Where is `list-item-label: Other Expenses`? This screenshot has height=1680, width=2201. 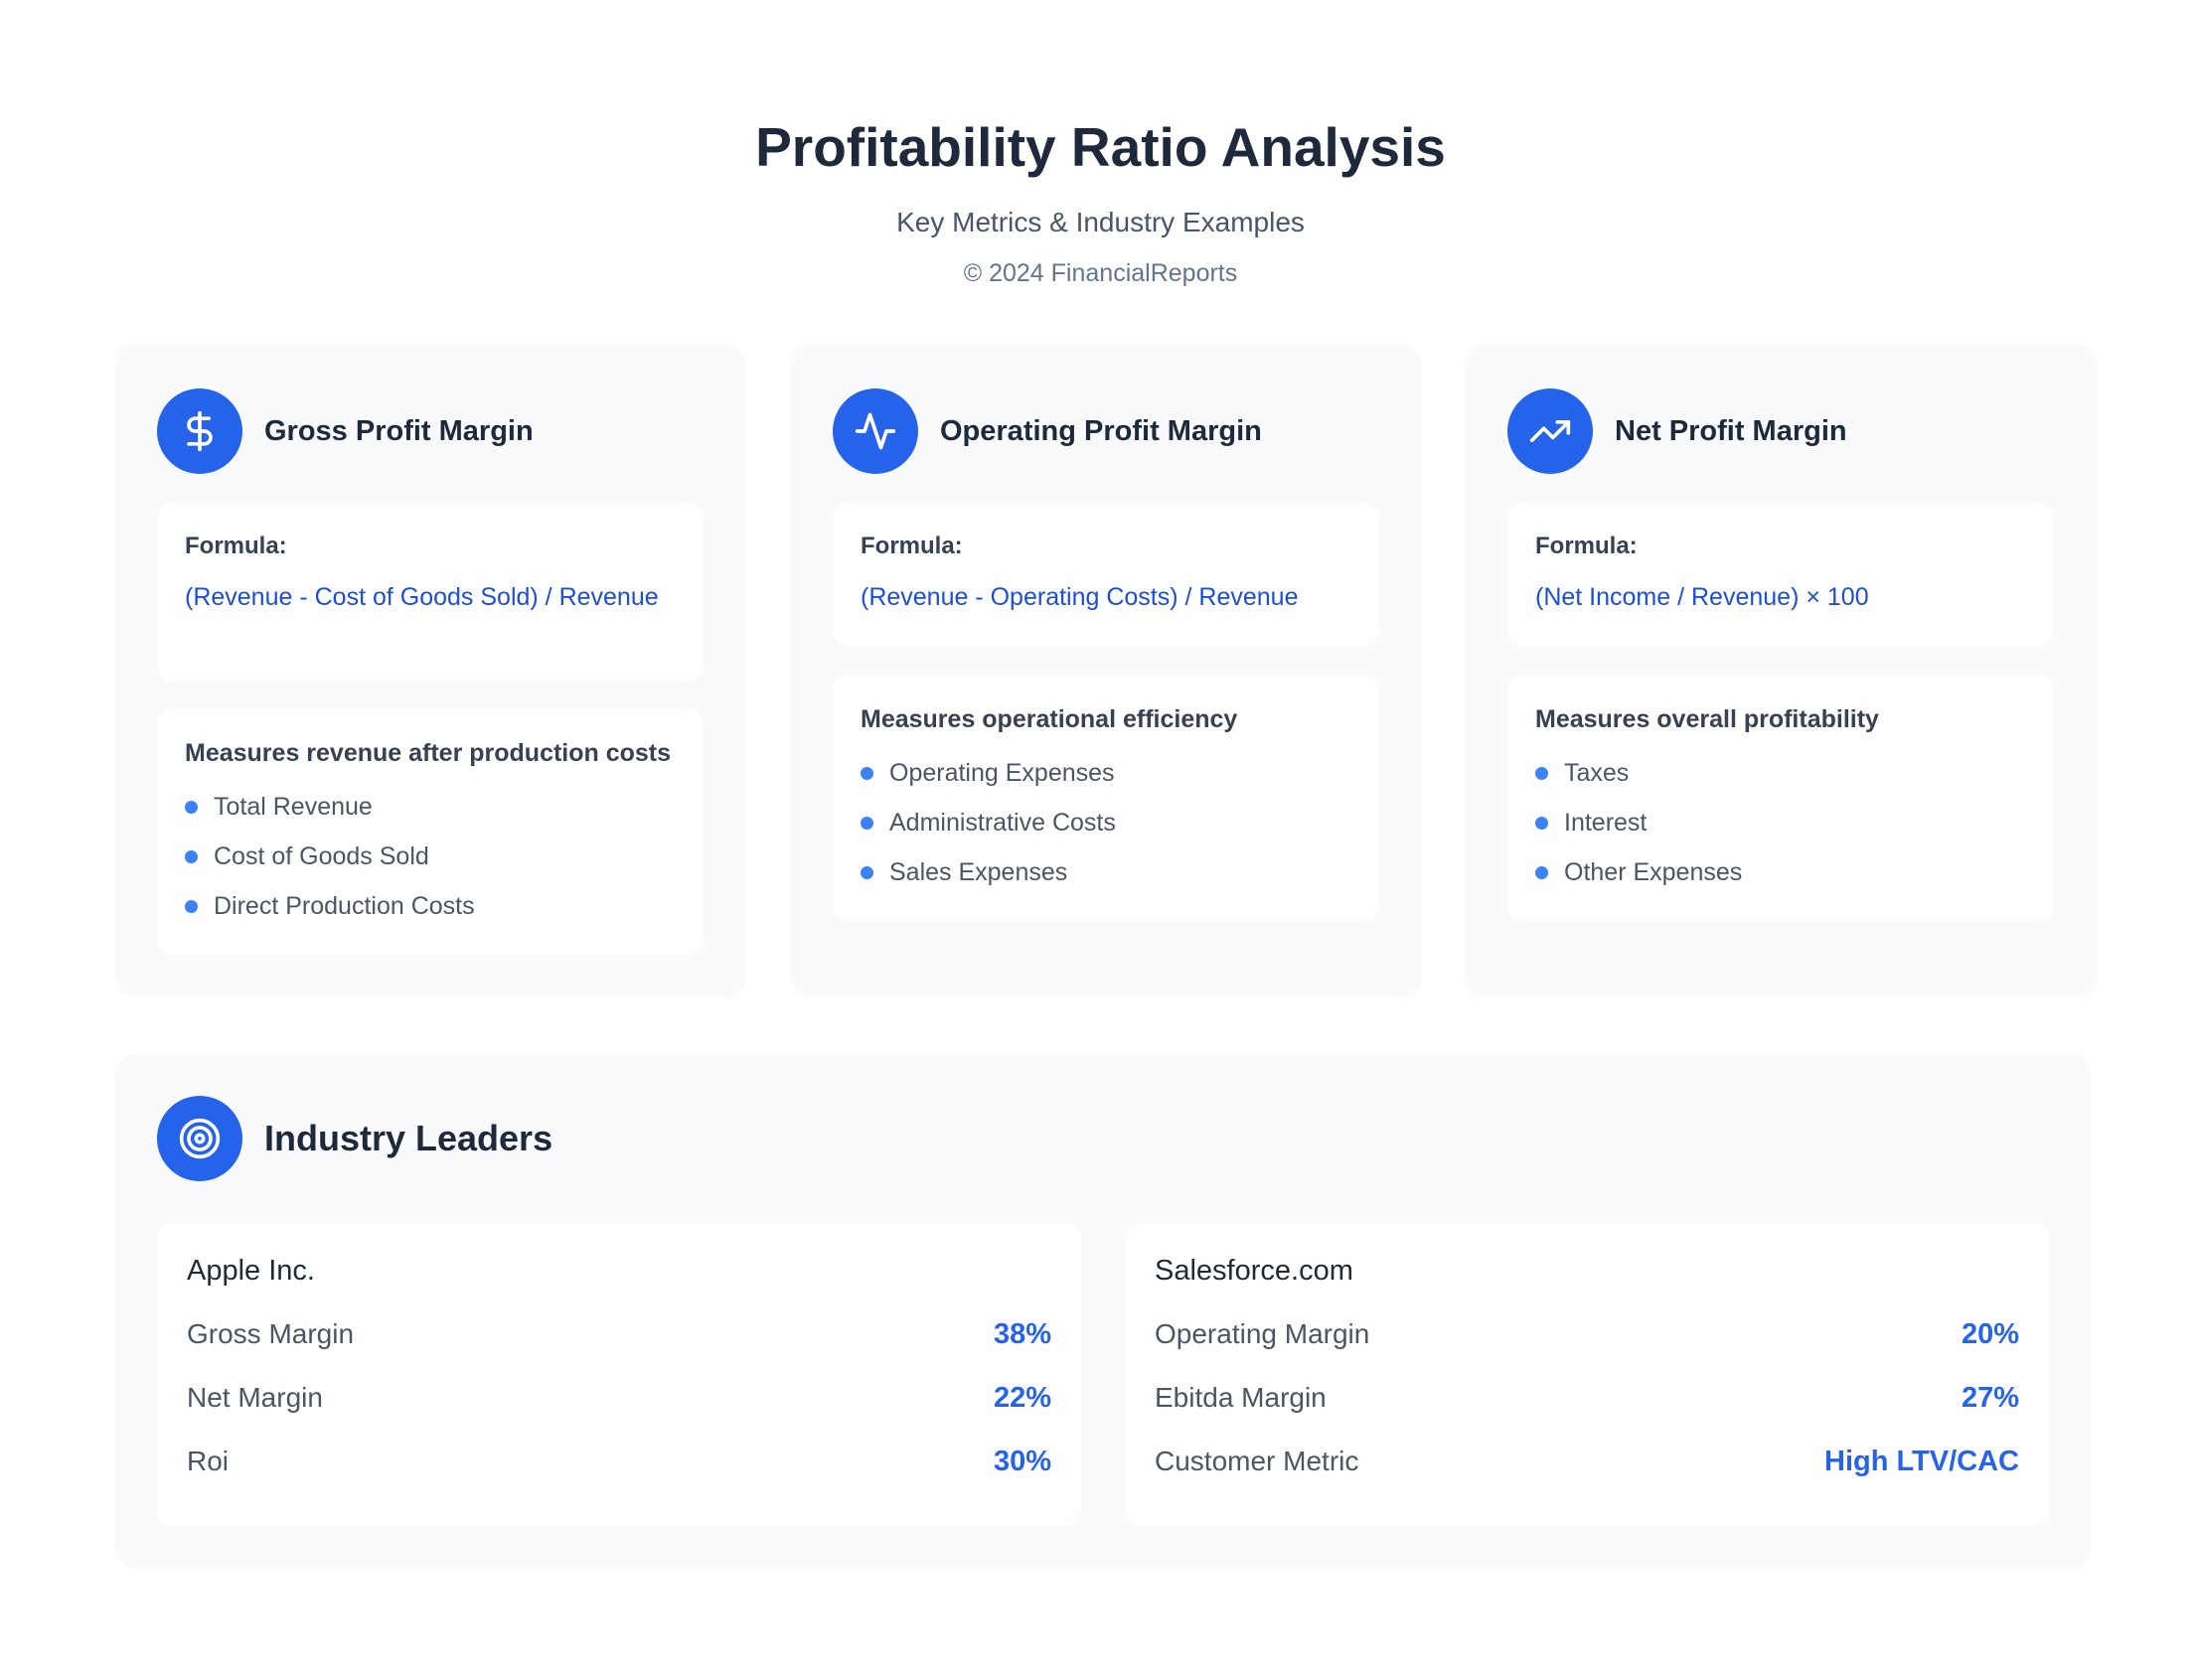 list-item-label: Other Expenses is located at coordinates (1653, 871).